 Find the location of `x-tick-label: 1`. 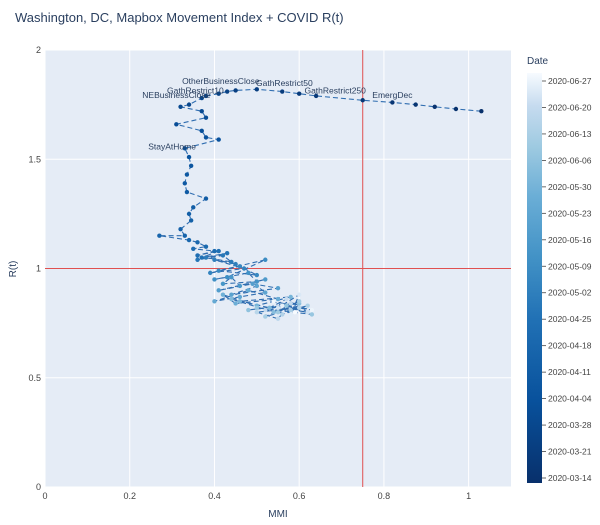

x-tick-label: 1 is located at coordinates (468, 496).